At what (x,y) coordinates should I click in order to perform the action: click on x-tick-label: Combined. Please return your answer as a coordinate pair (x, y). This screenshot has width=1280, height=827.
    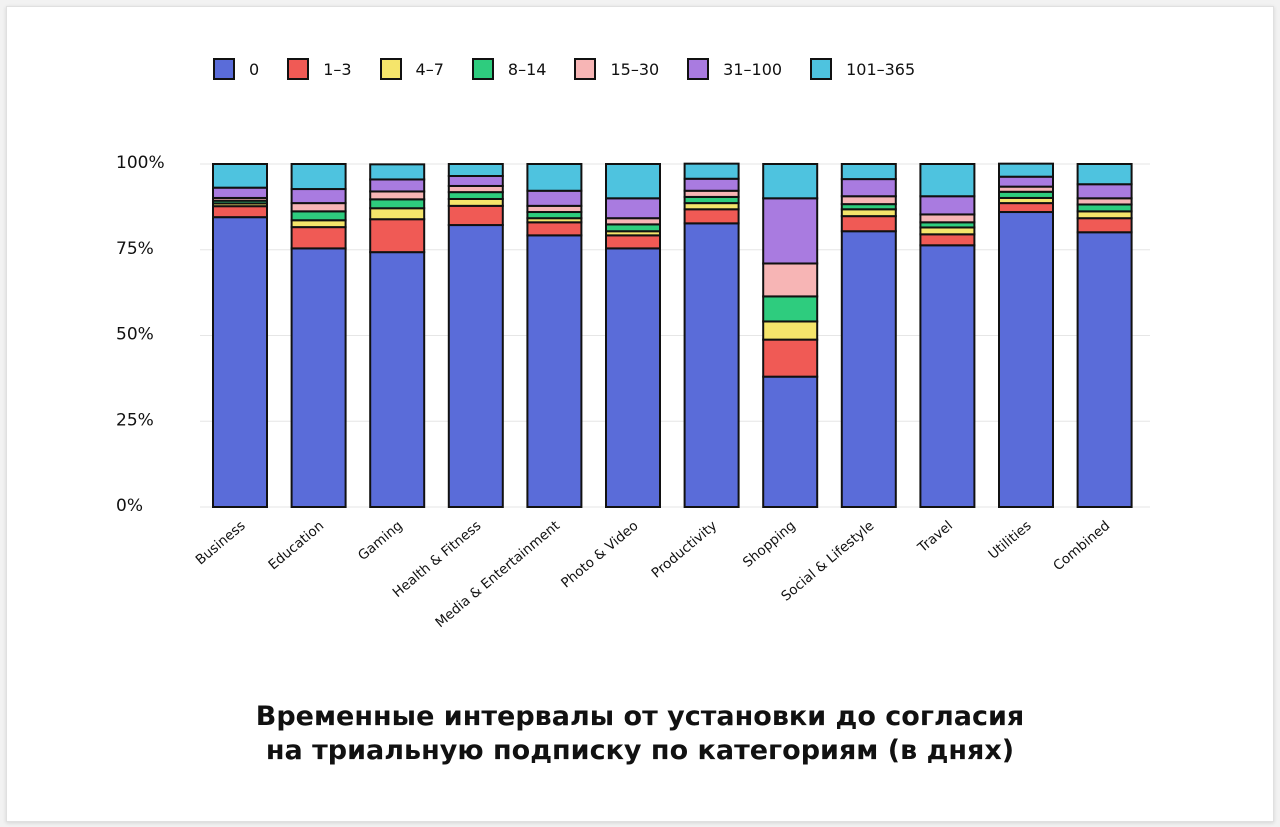
    Looking at the image, I should click on (1081, 546).